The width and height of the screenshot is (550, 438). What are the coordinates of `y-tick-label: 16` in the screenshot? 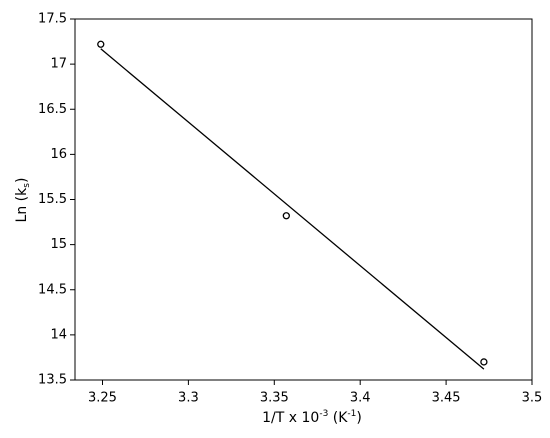 It's located at (58, 154).